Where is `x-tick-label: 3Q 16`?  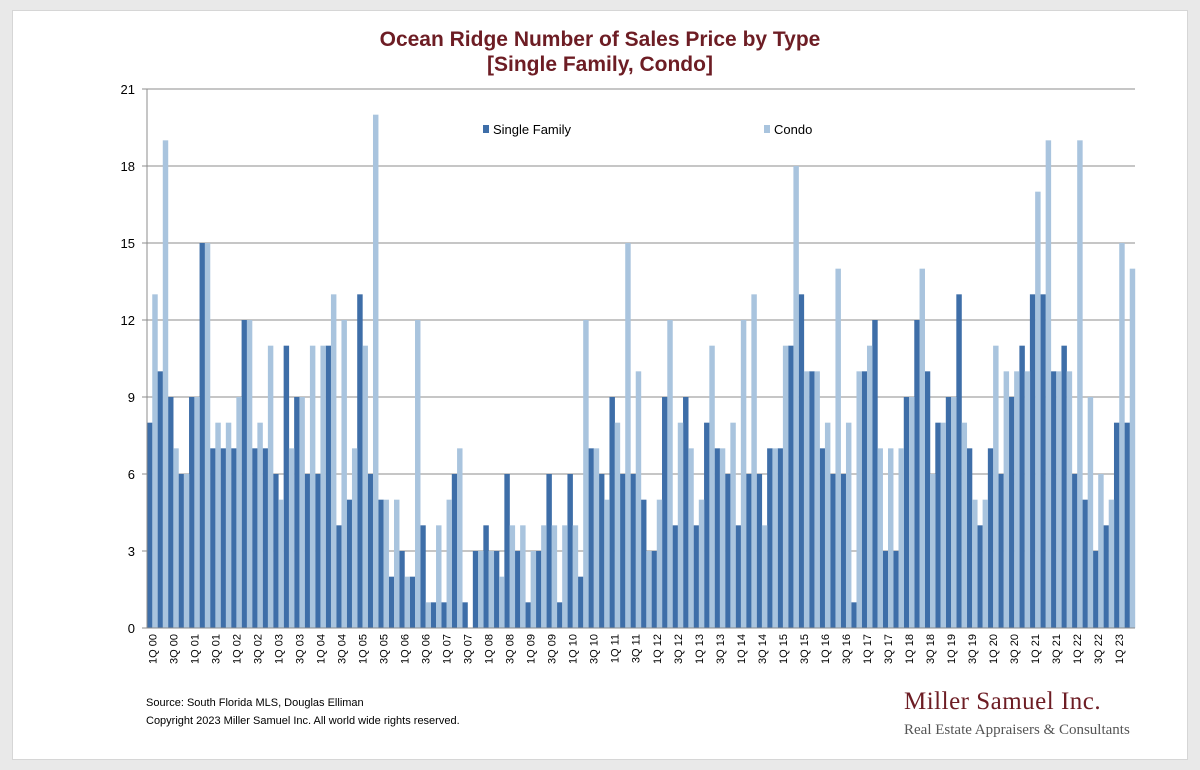 x-tick-label: 3Q 16 is located at coordinates (847, 649).